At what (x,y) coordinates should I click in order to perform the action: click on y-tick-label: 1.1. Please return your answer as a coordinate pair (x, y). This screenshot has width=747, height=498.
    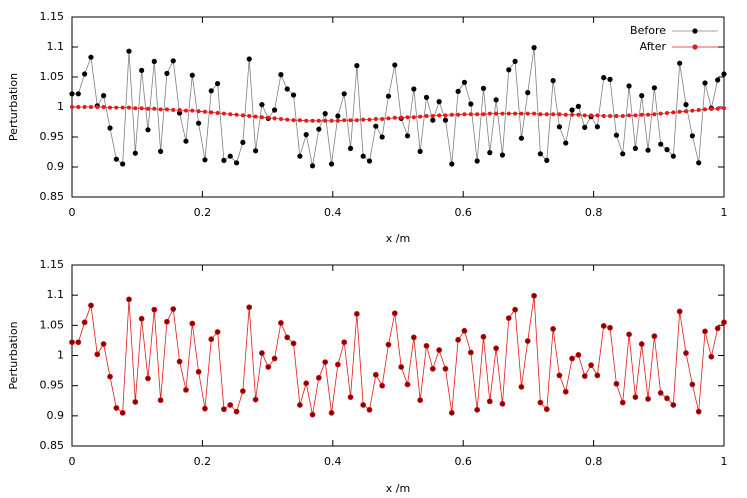
    Looking at the image, I should click on (56, 294).